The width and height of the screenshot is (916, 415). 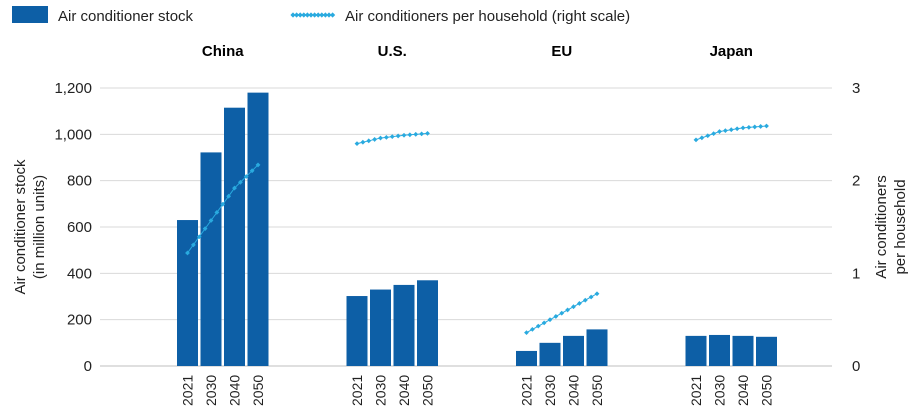 What do you see at coordinates (223, 224) in the screenshot?
I see `region-group-china: China 2021 2030 2040 2050` at bounding box center [223, 224].